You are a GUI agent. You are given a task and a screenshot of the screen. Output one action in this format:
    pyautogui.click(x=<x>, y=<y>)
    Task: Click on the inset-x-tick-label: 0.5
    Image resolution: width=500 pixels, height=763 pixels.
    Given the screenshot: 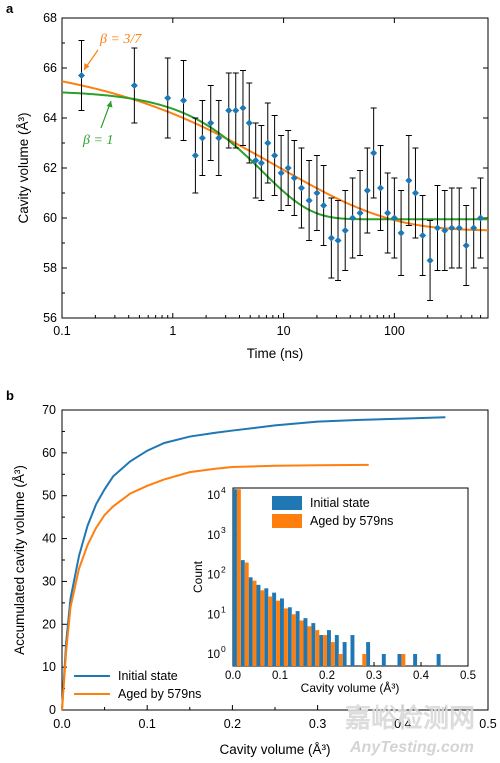 What is the action you would take?
    pyautogui.click(x=468, y=676)
    